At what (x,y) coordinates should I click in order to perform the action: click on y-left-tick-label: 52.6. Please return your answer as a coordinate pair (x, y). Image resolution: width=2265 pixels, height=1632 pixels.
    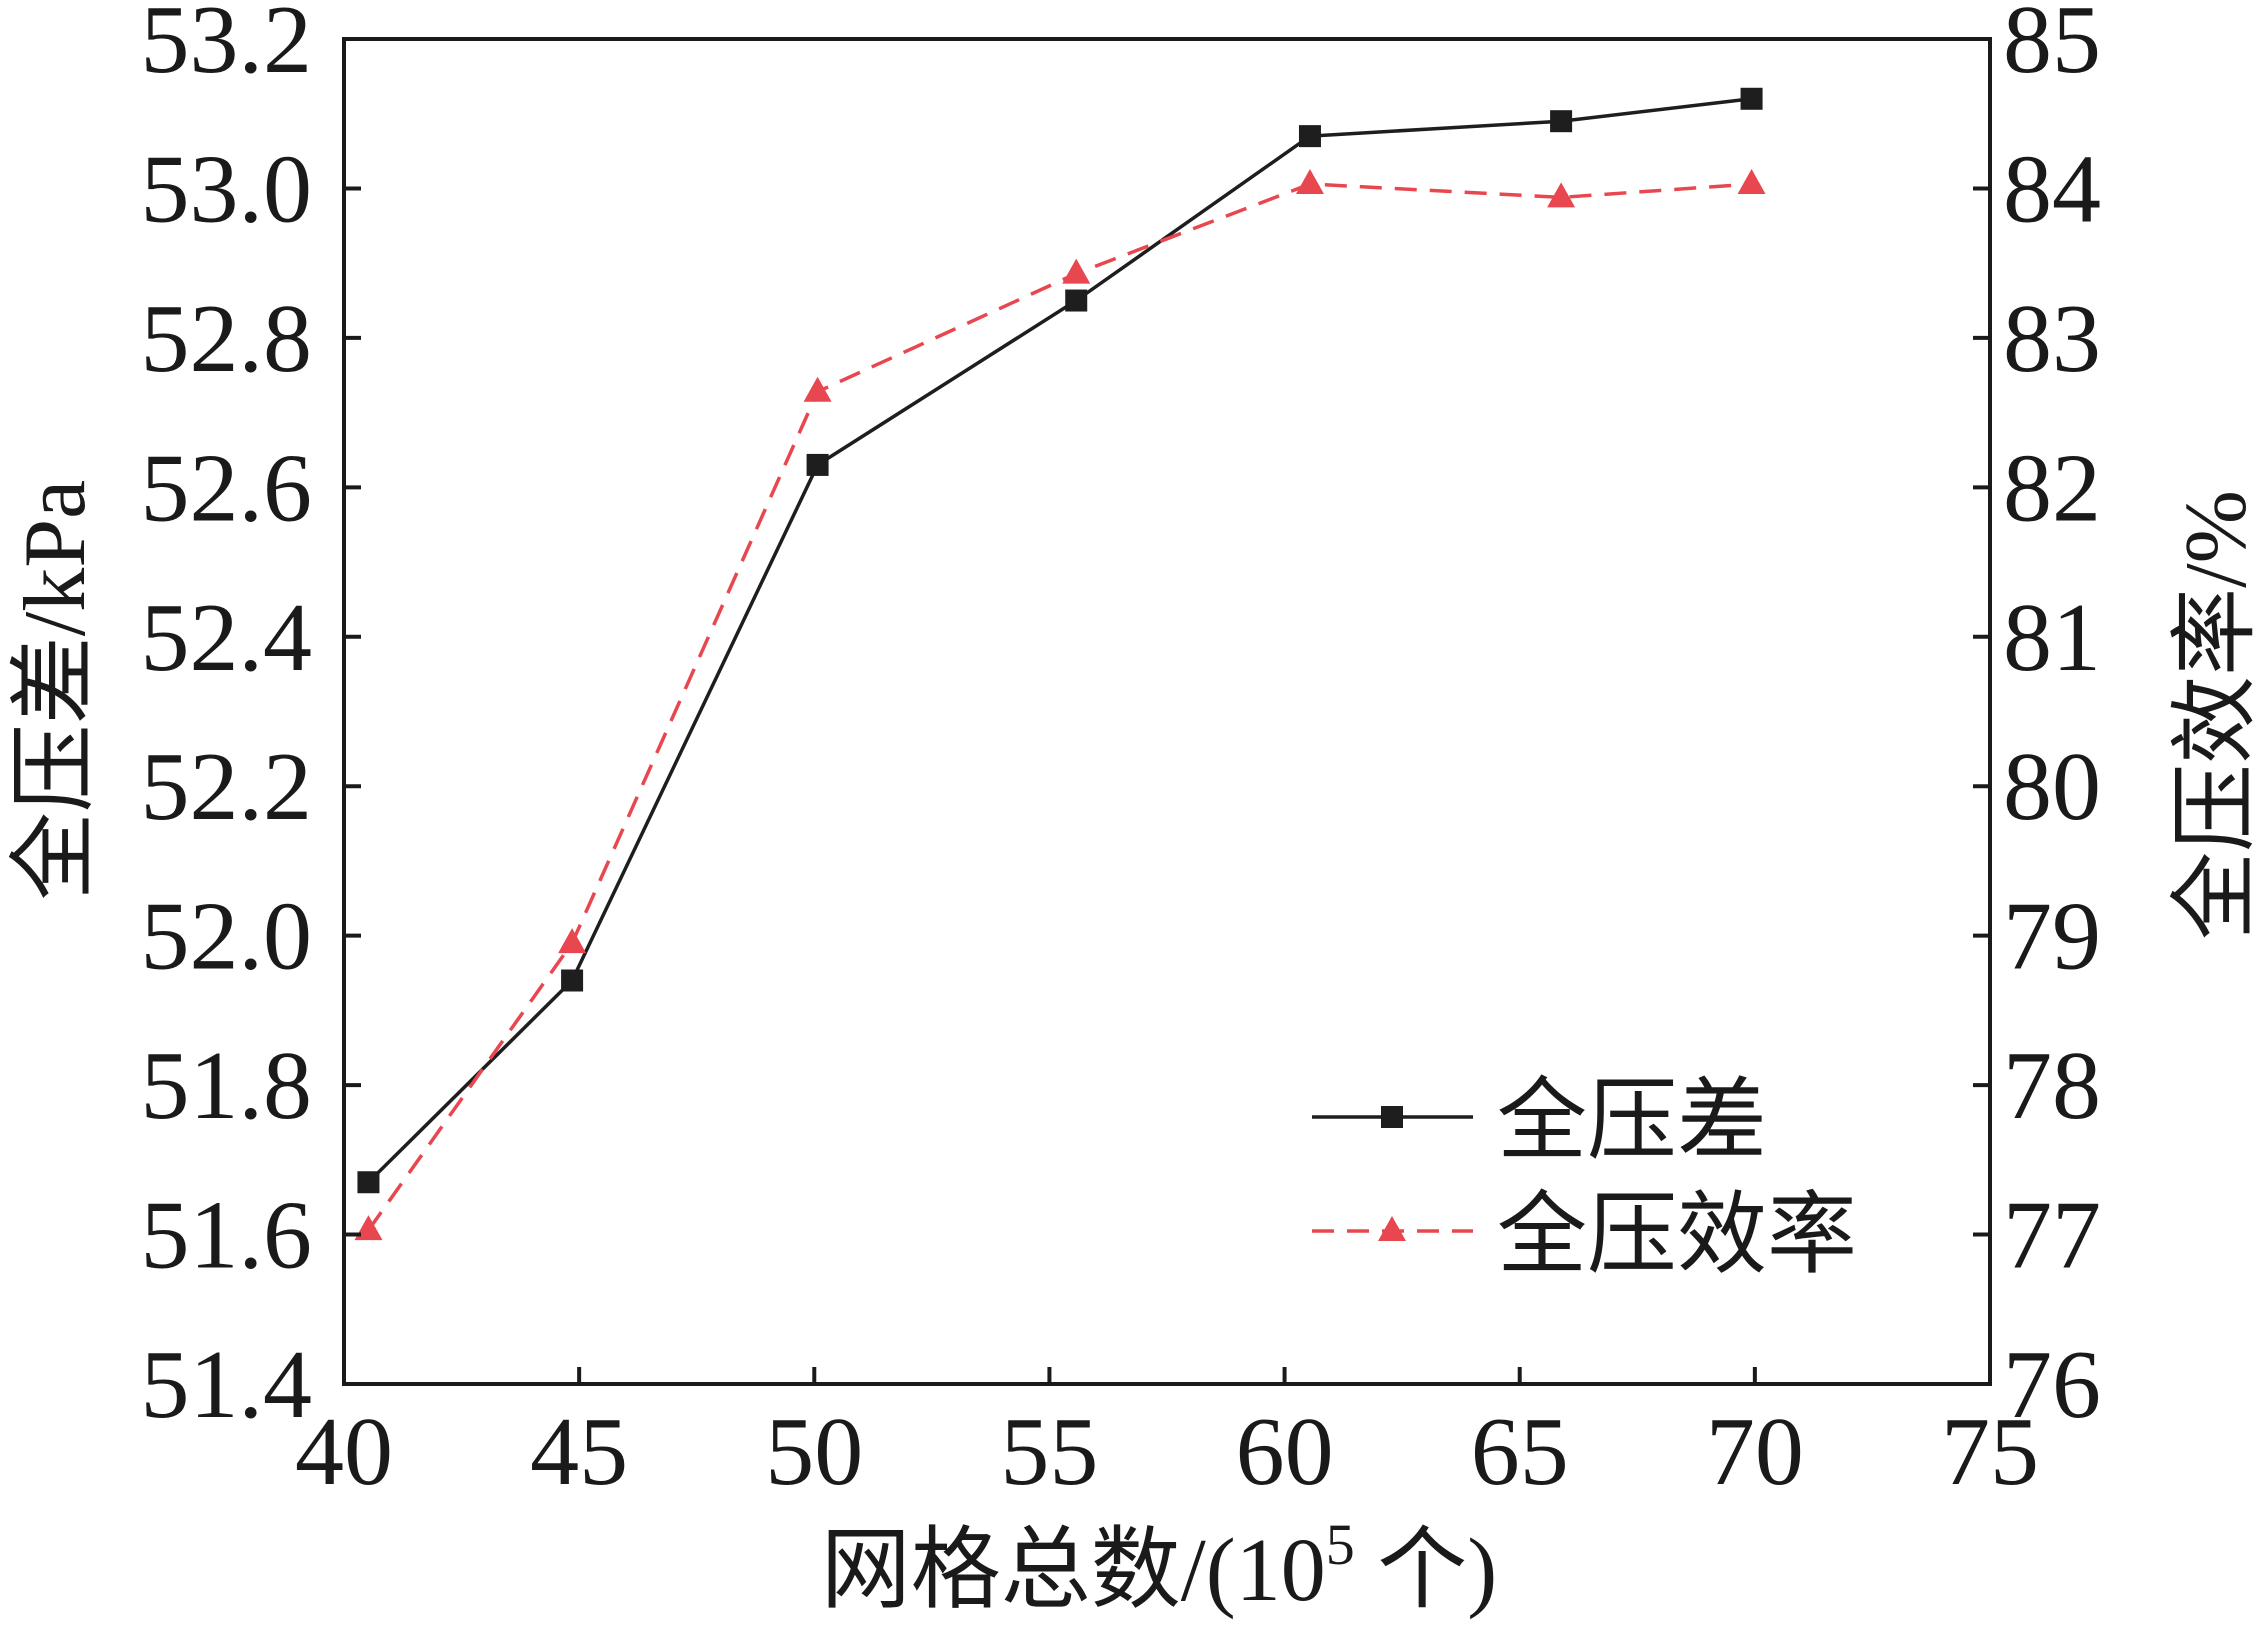
    Looking at the image, I should click on (227, 488).